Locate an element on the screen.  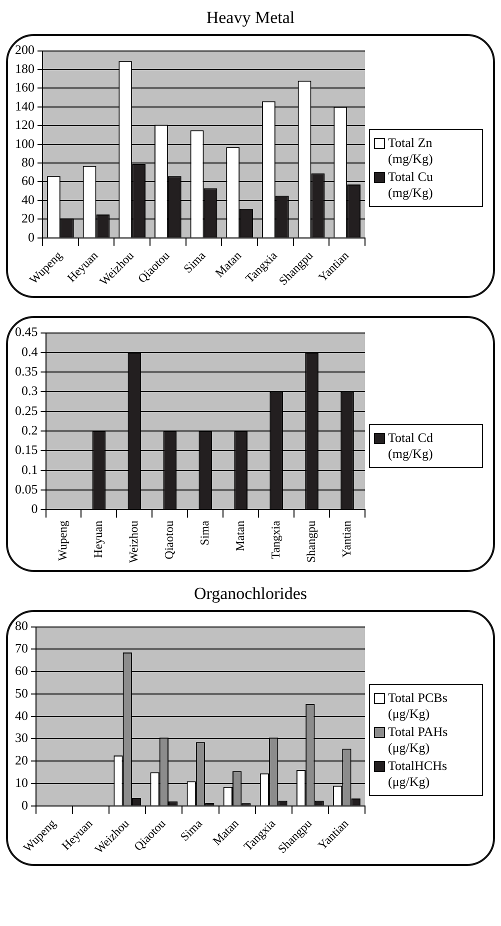
y-tick-label: 30 is located at coordinates (21, 738).